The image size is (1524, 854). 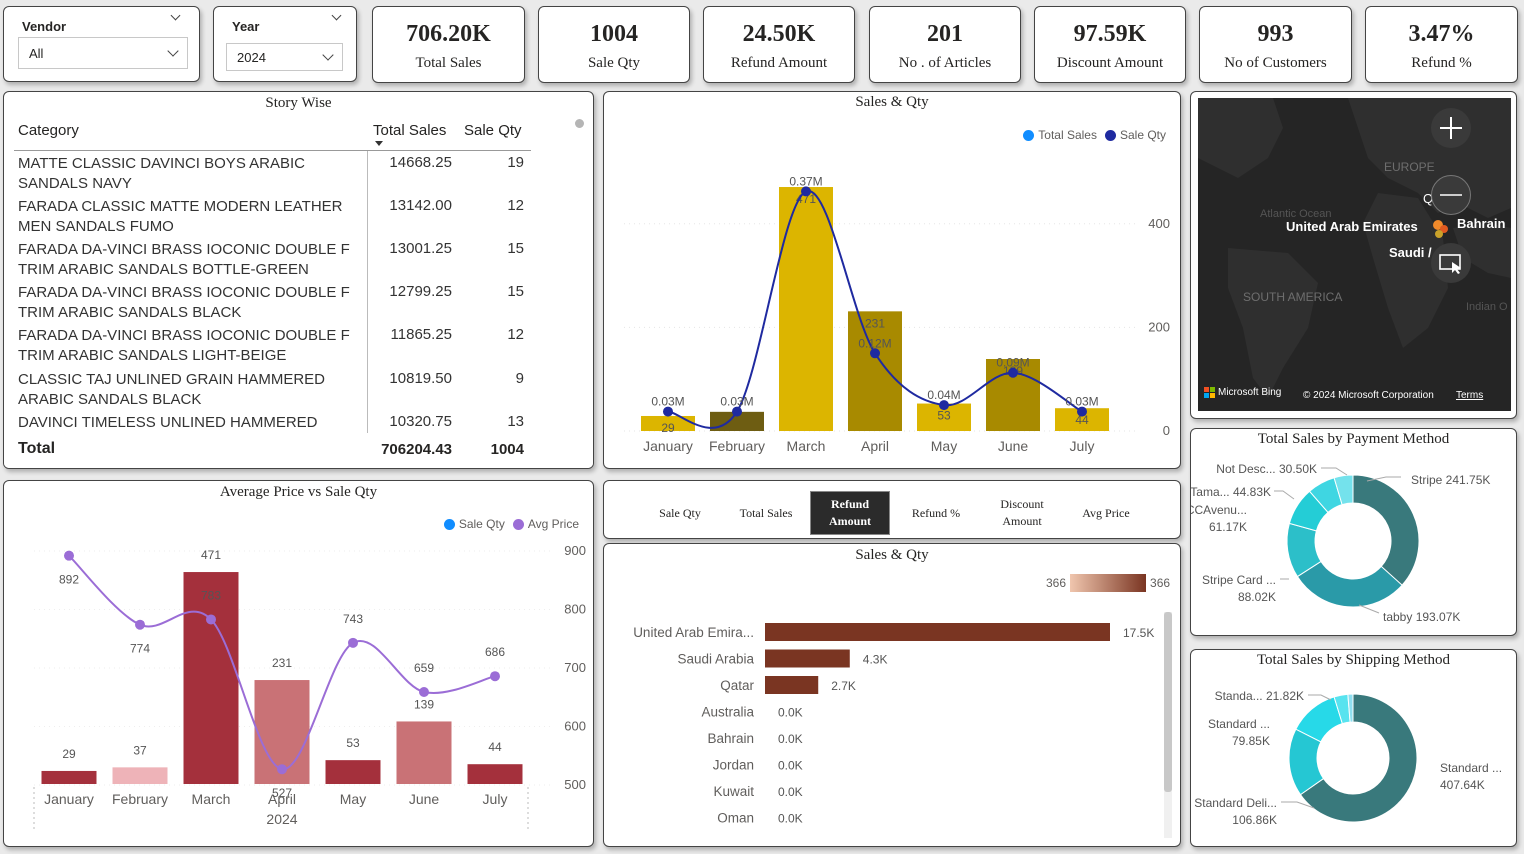 What do you see at coordinates (614, 63) in the screenshot?
I see `kpi-label: Sale Qty` at bounding box center [614, 63].